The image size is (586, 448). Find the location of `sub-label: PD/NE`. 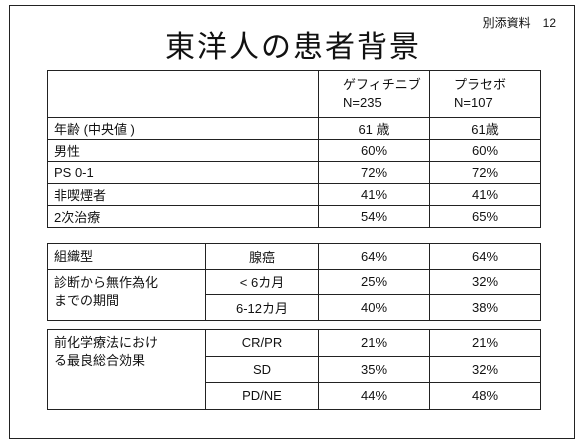

sub-label: PD/NE is located at coordinates (262, 396).